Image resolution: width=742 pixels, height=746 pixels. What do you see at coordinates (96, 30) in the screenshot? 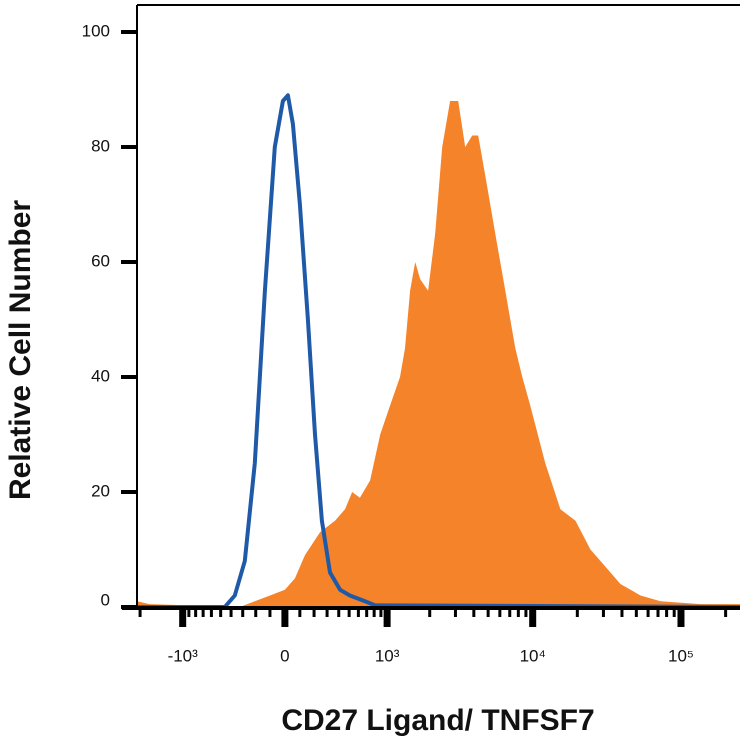
I see `y-tick-label: 100` at bounding box center [96, 30].